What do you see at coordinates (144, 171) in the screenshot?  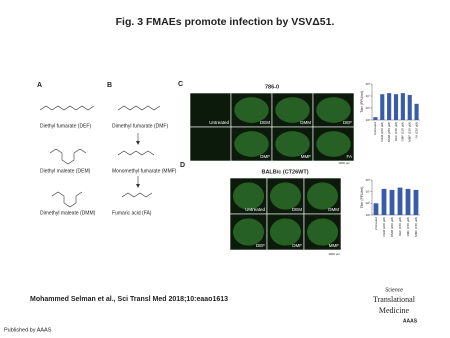 I see `compound-name: Monomethyl fumarate (MMF)` at bounding box center [144, 171].